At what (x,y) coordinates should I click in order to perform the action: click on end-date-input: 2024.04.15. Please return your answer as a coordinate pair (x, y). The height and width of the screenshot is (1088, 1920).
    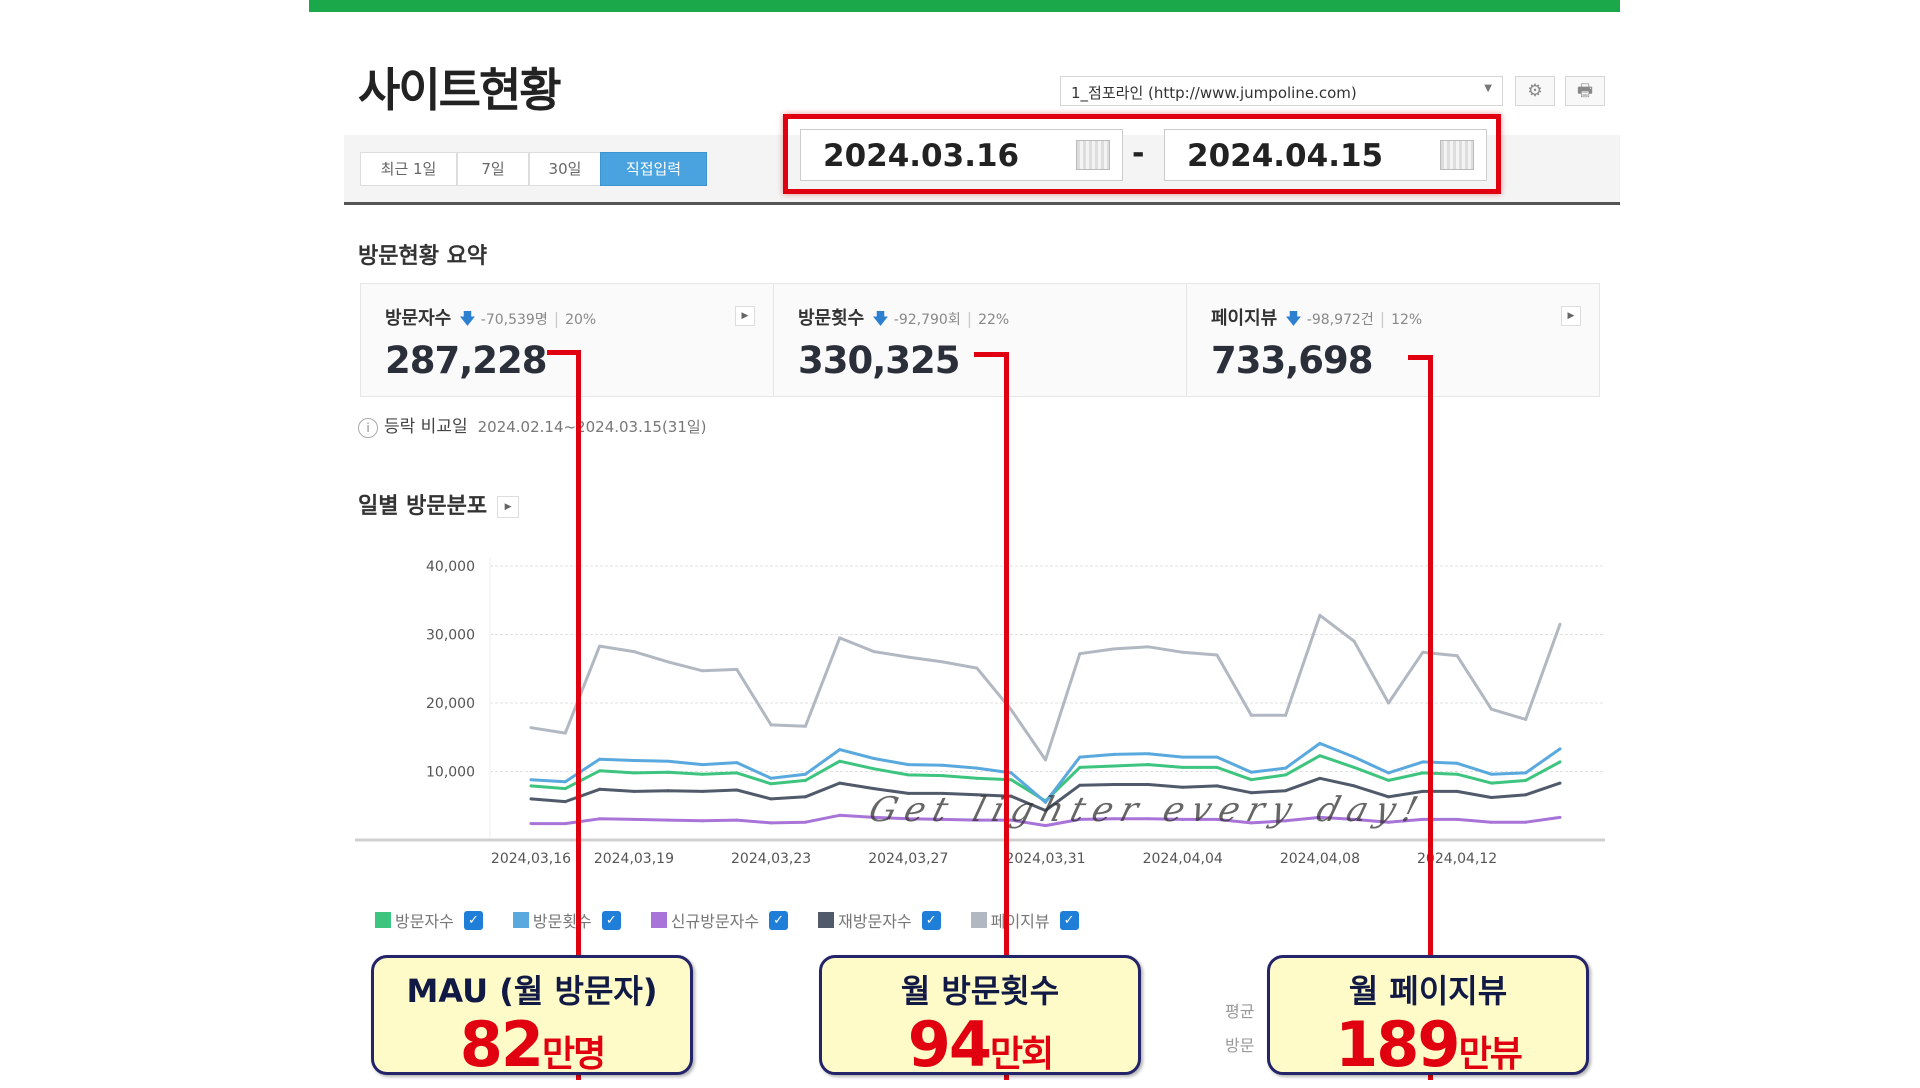
    Looking at the image, I should click on (1325, 155).